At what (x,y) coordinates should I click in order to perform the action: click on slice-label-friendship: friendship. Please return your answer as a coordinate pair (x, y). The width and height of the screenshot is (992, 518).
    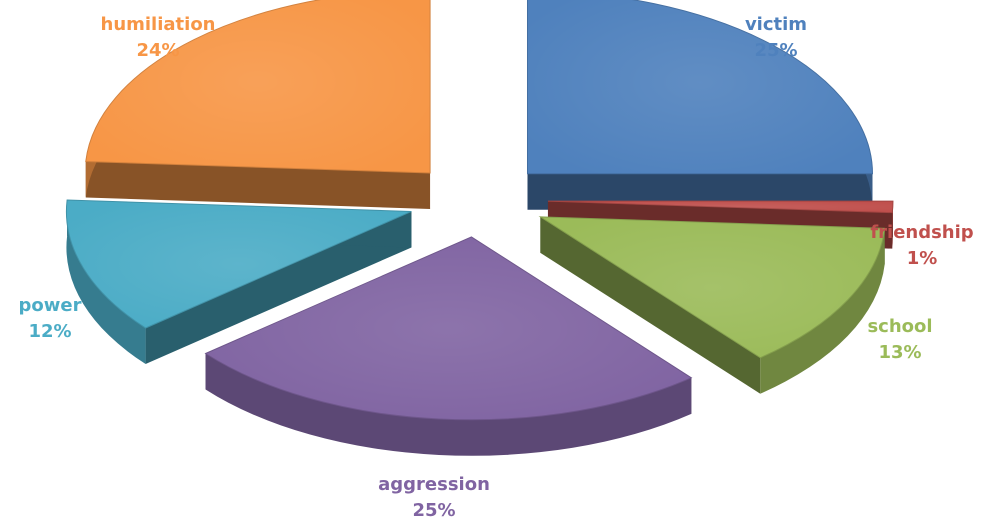
    Looking at the image, I should click on (921, 232).